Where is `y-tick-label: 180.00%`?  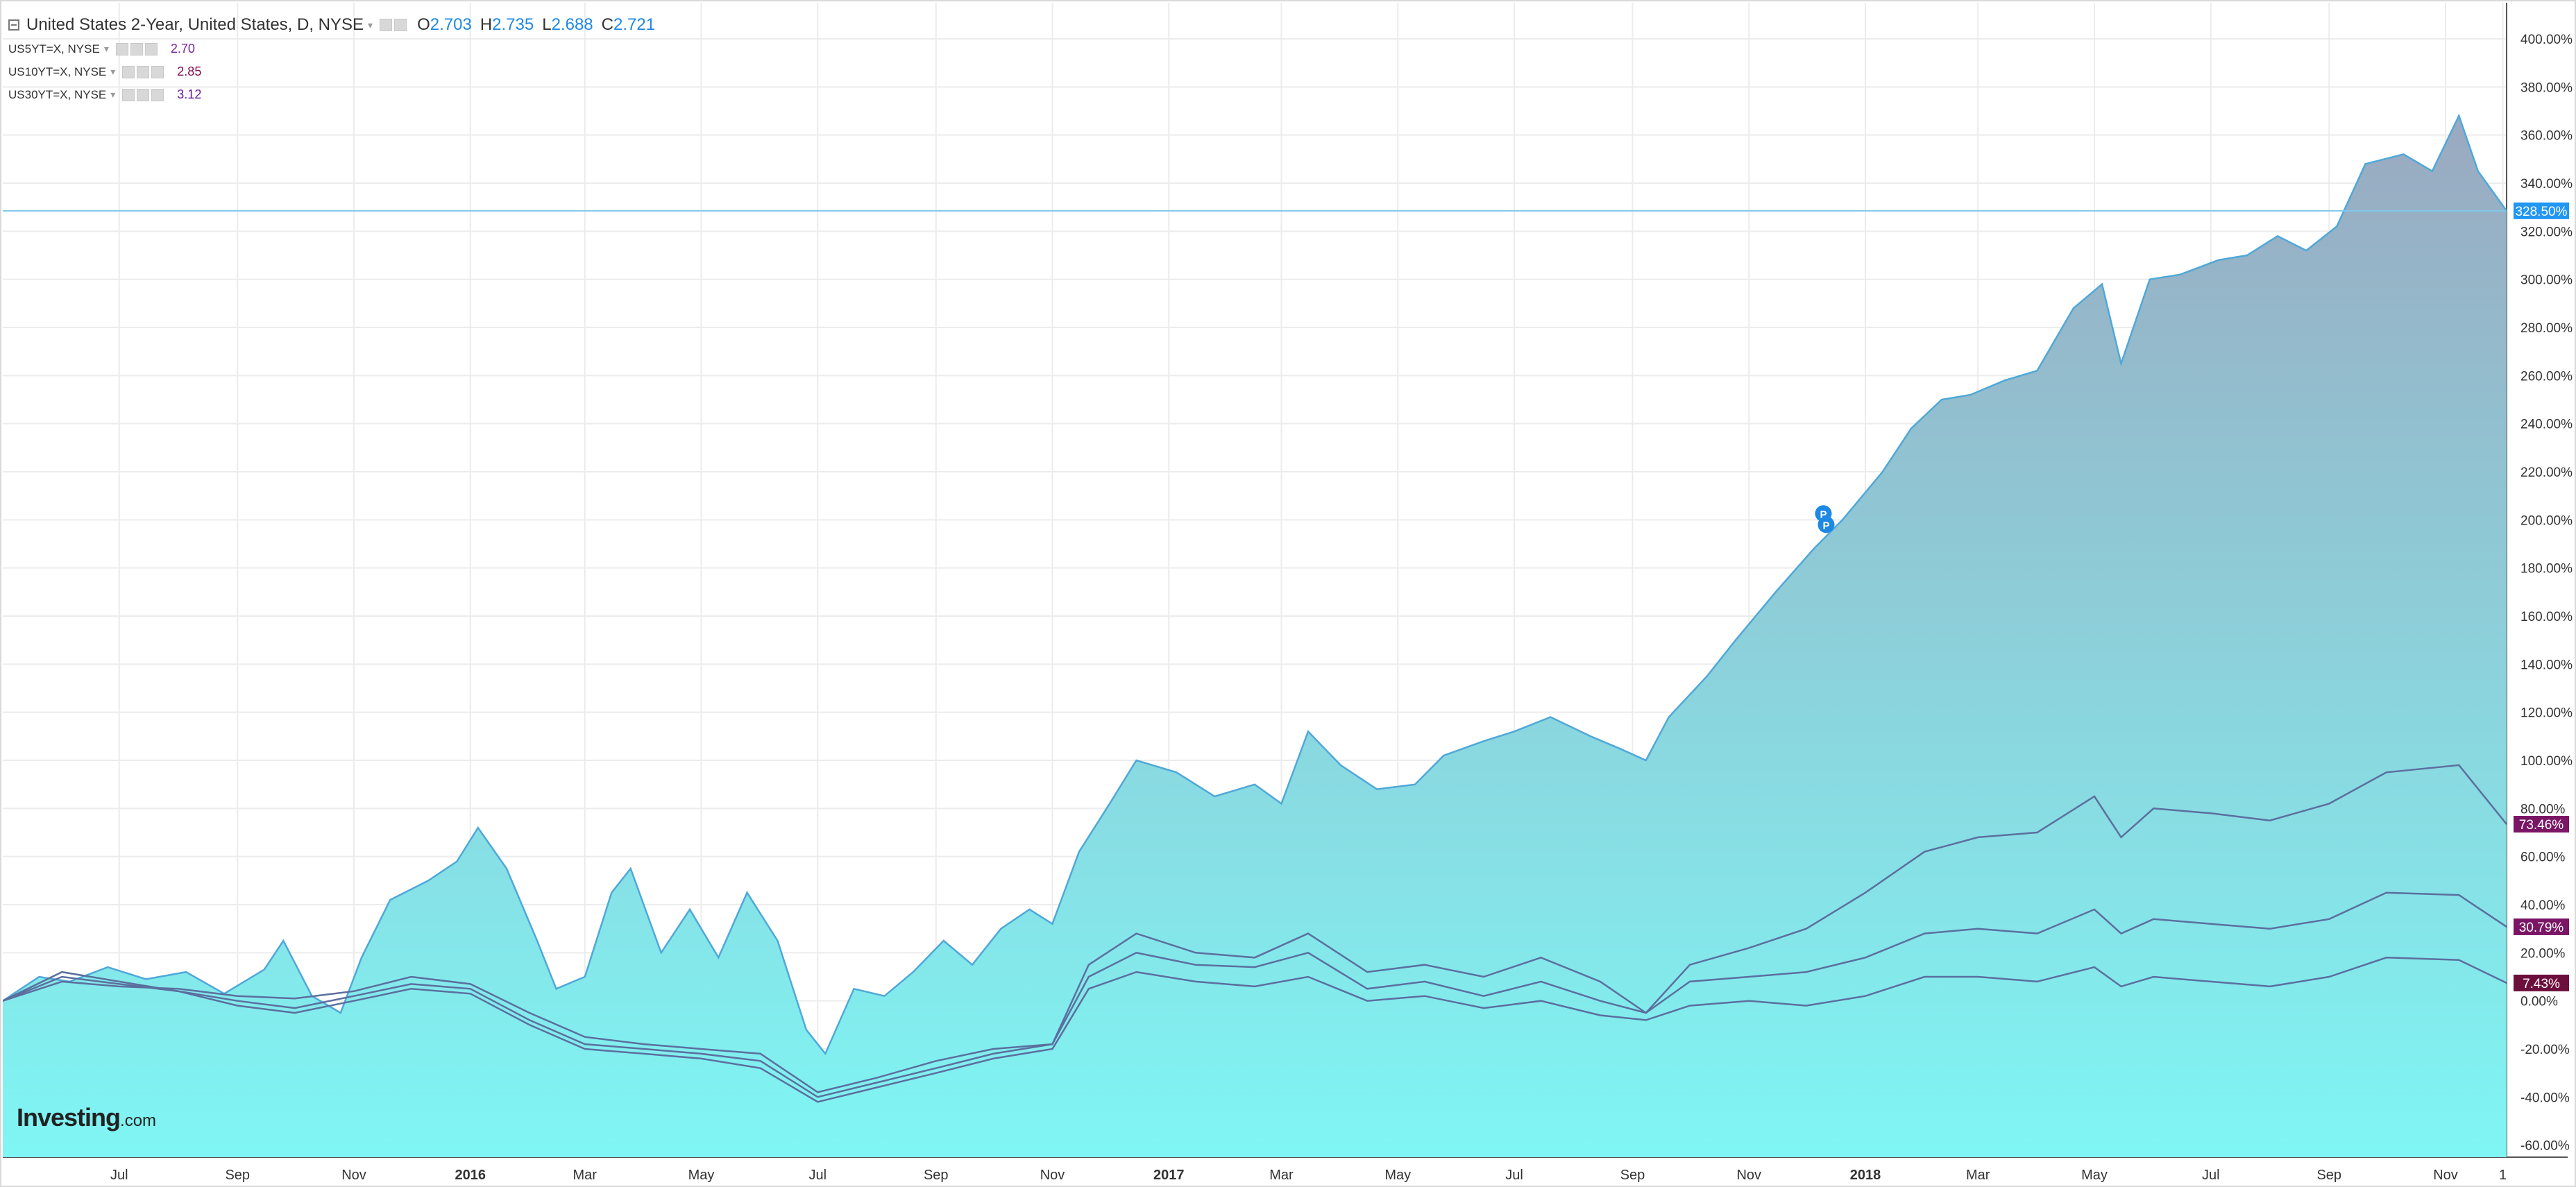
y-tick-label: 180.00% is located at coordinates (2546, 569).